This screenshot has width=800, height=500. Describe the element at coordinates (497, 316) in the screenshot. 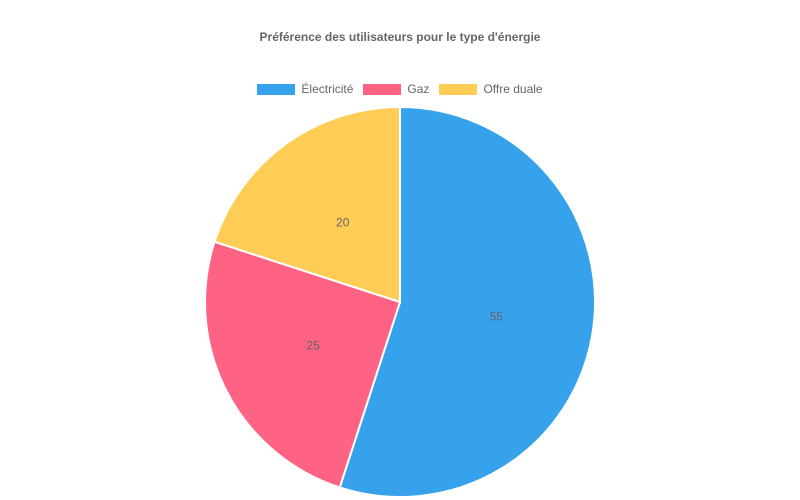

I see `slice-value-label-electricite: 55` at that location.